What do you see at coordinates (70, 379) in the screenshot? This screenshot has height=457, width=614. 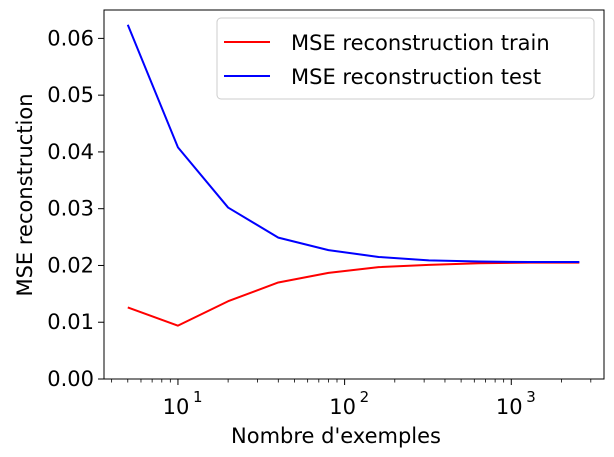 I see `y-tick-label: 0.00` at bounding box center [70, 379].